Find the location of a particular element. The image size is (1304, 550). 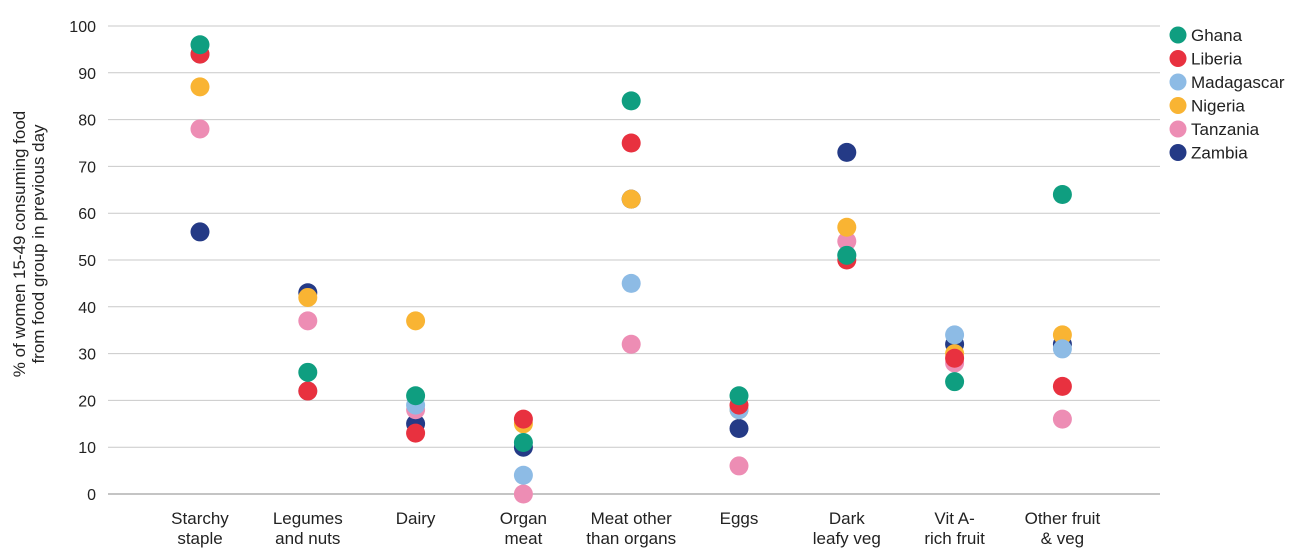

category-label-line: than organs is located at coordinates (631, 538).